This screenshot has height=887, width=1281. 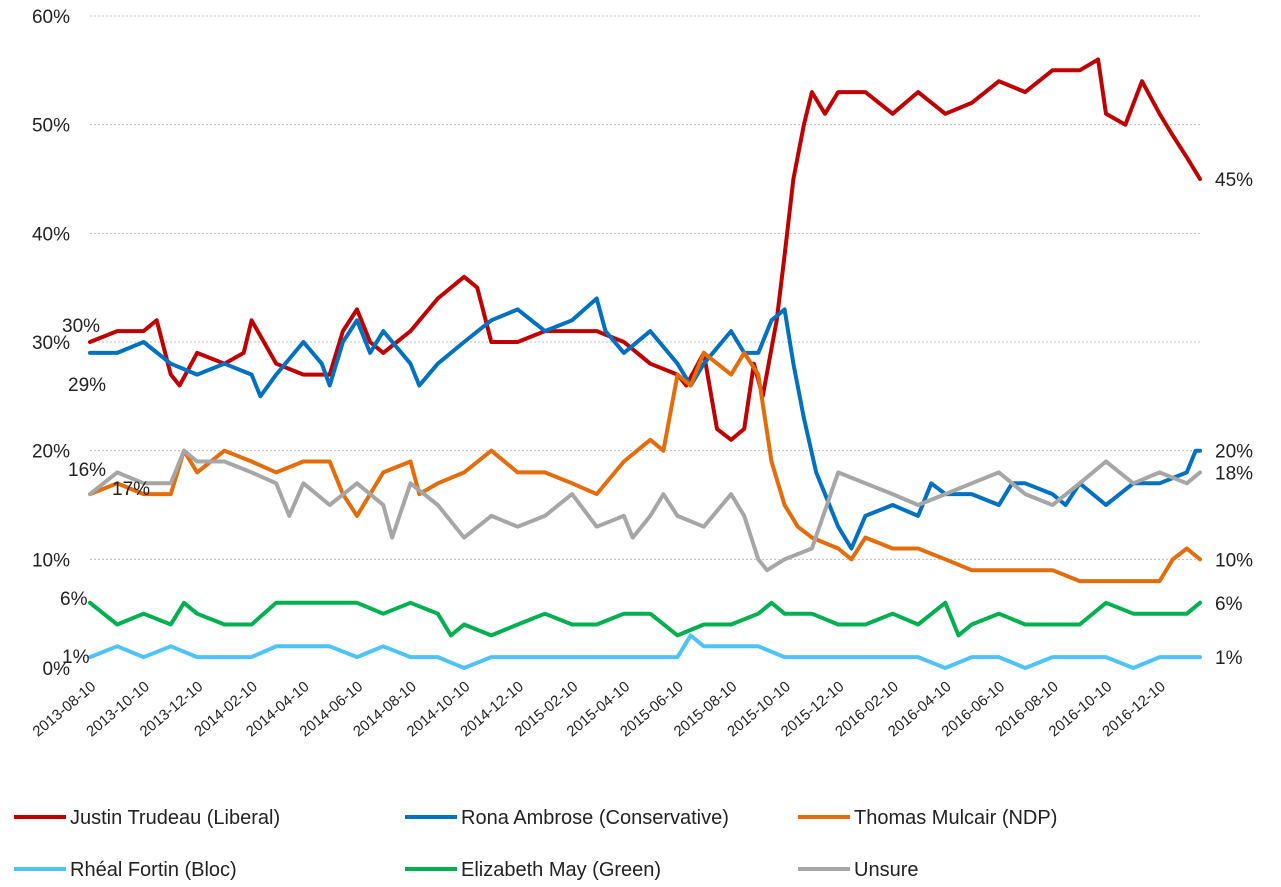 I want to click on legend-label: Rona Ambrose (Conservative), so click(x=595, y=818).